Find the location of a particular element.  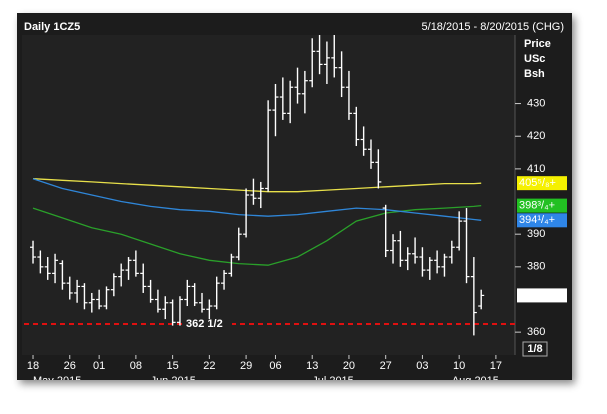

y-tick-label: 360 is located at coordinates (536, 332).